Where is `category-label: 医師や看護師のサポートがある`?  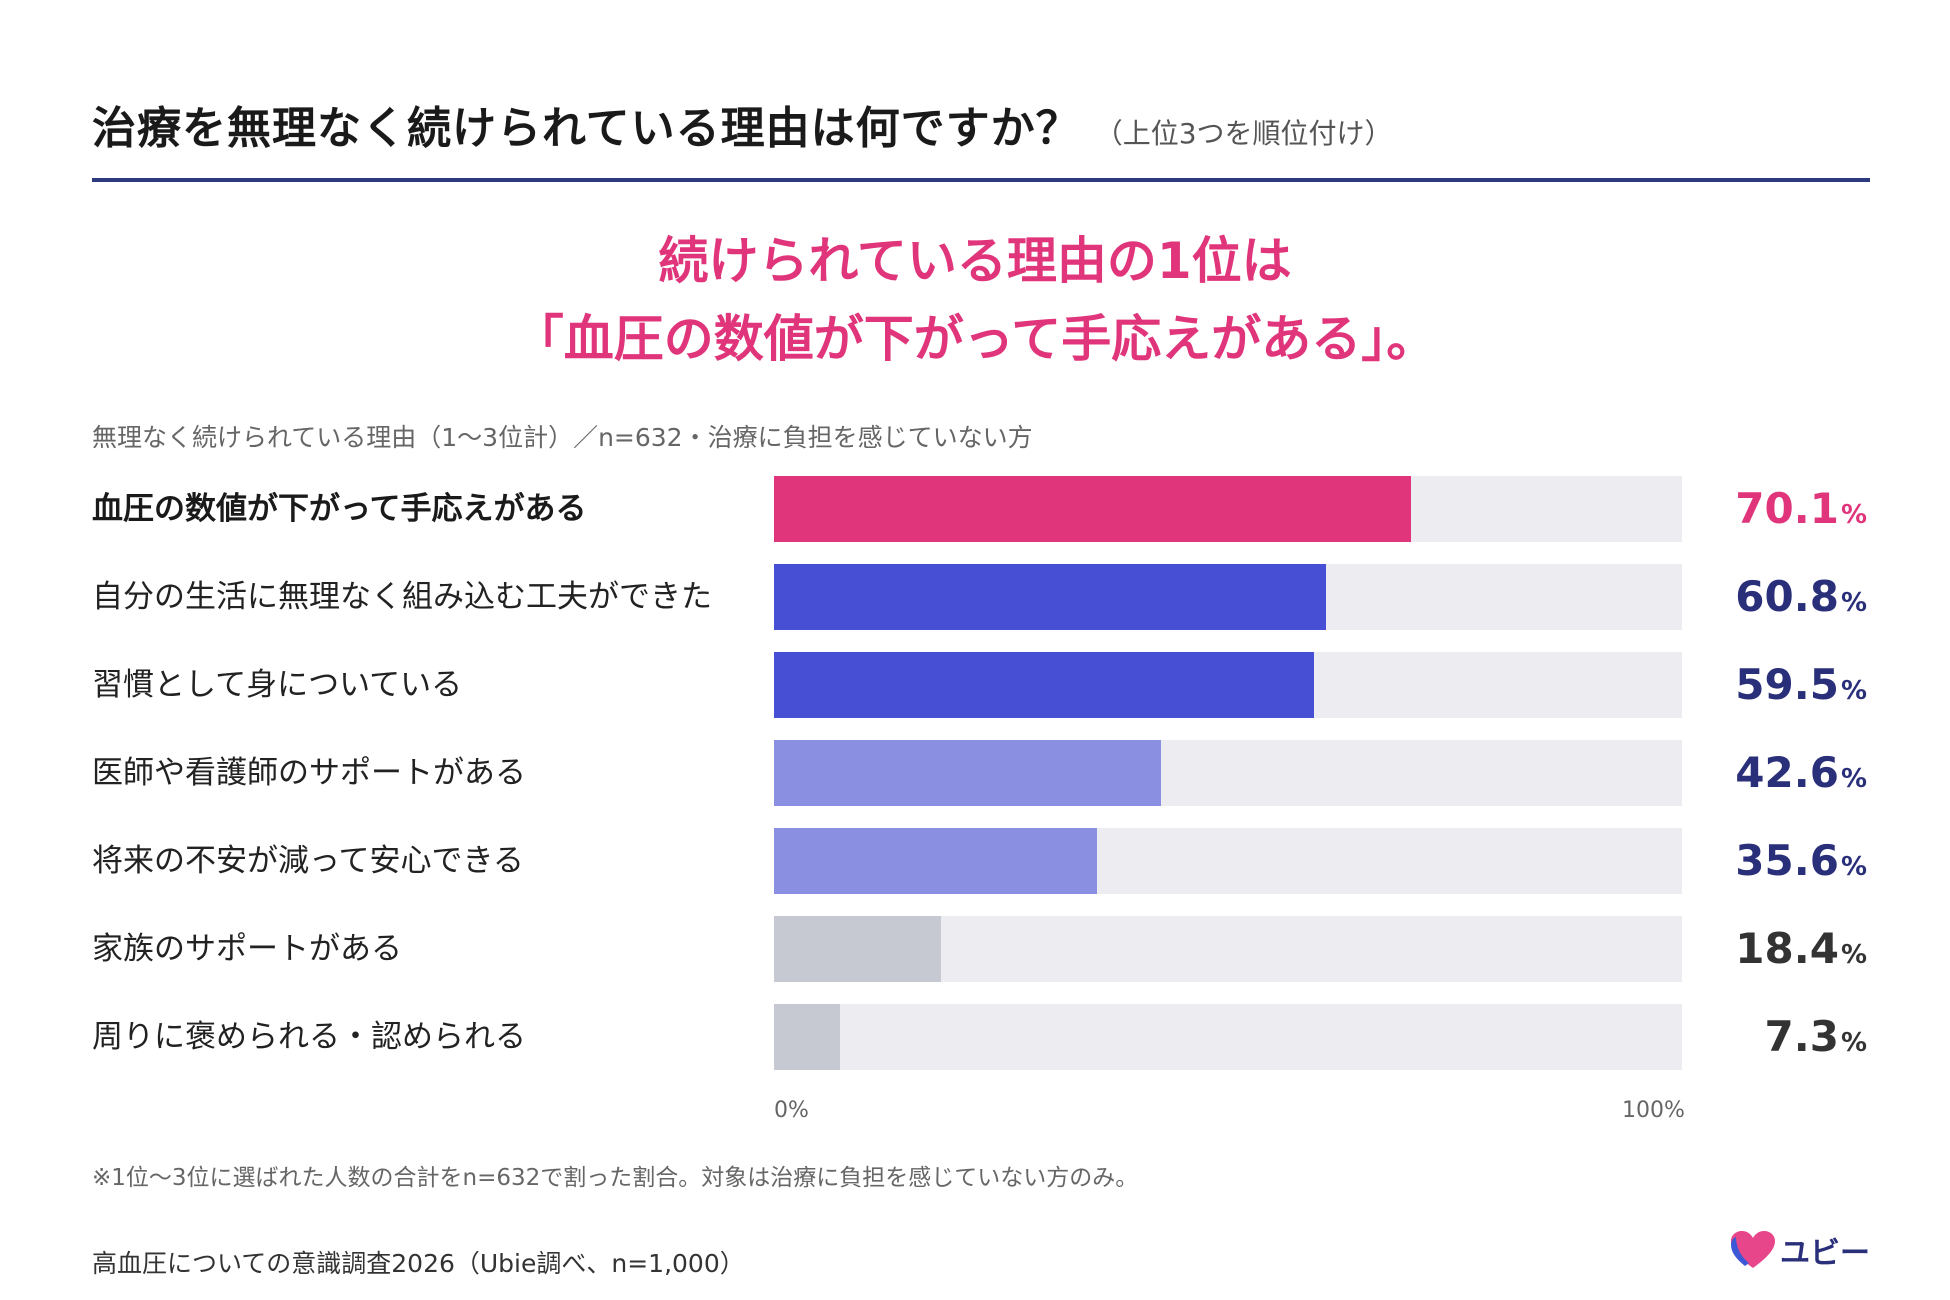
category-label: 医師や看護師のサポートがある is located at coordinates (309, 773).